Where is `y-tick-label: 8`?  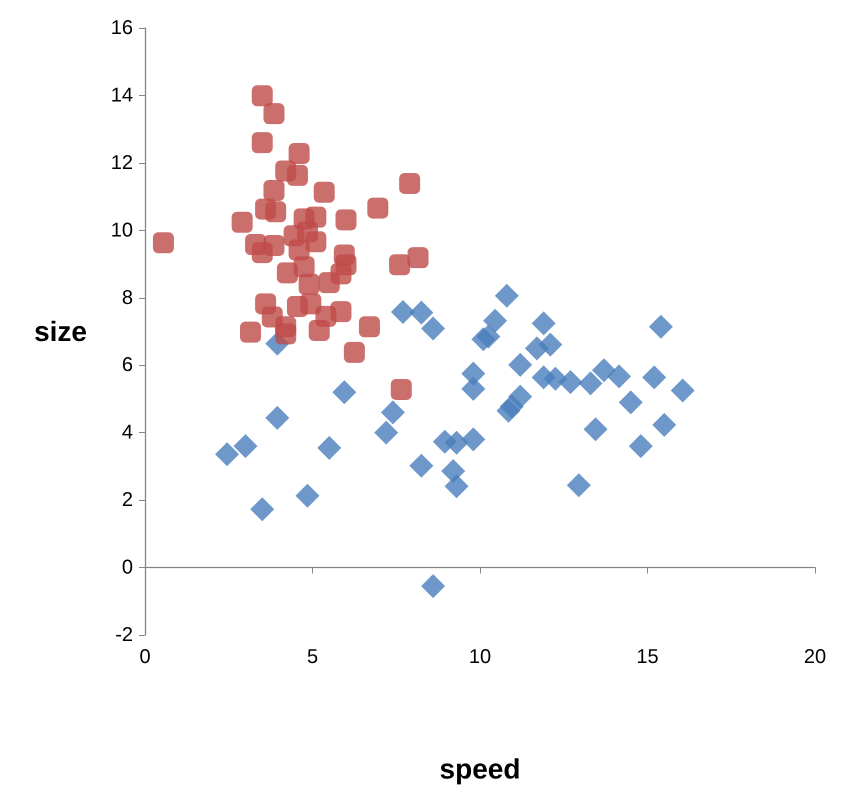
y-tick-label: 8 is located at coordinates (127, 297).